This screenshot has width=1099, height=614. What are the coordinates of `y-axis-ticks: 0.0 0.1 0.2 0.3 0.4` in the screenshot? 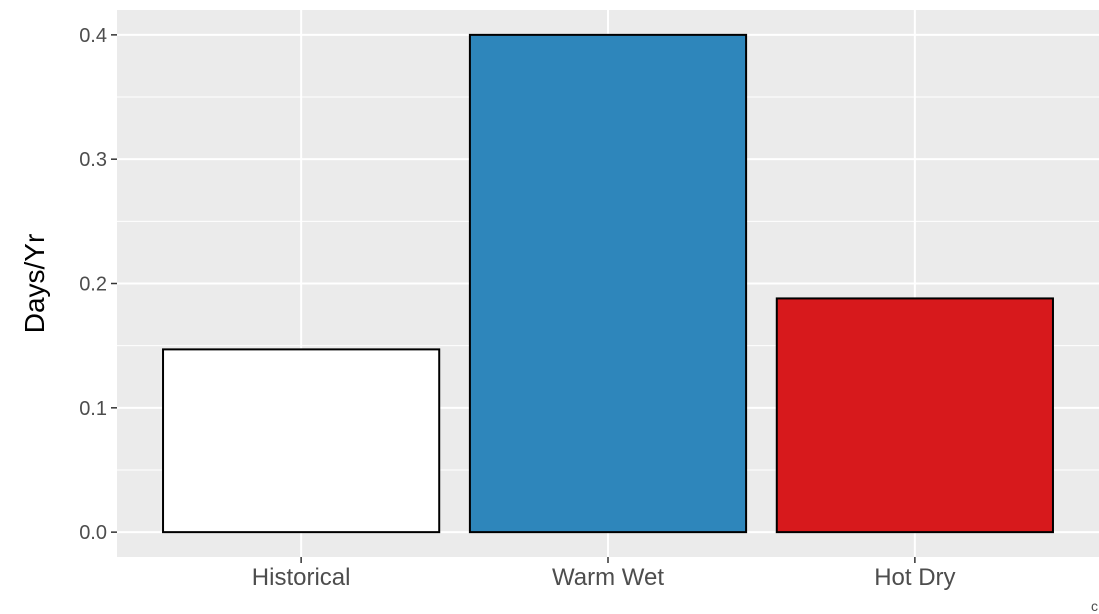 It's located at (98, 284).